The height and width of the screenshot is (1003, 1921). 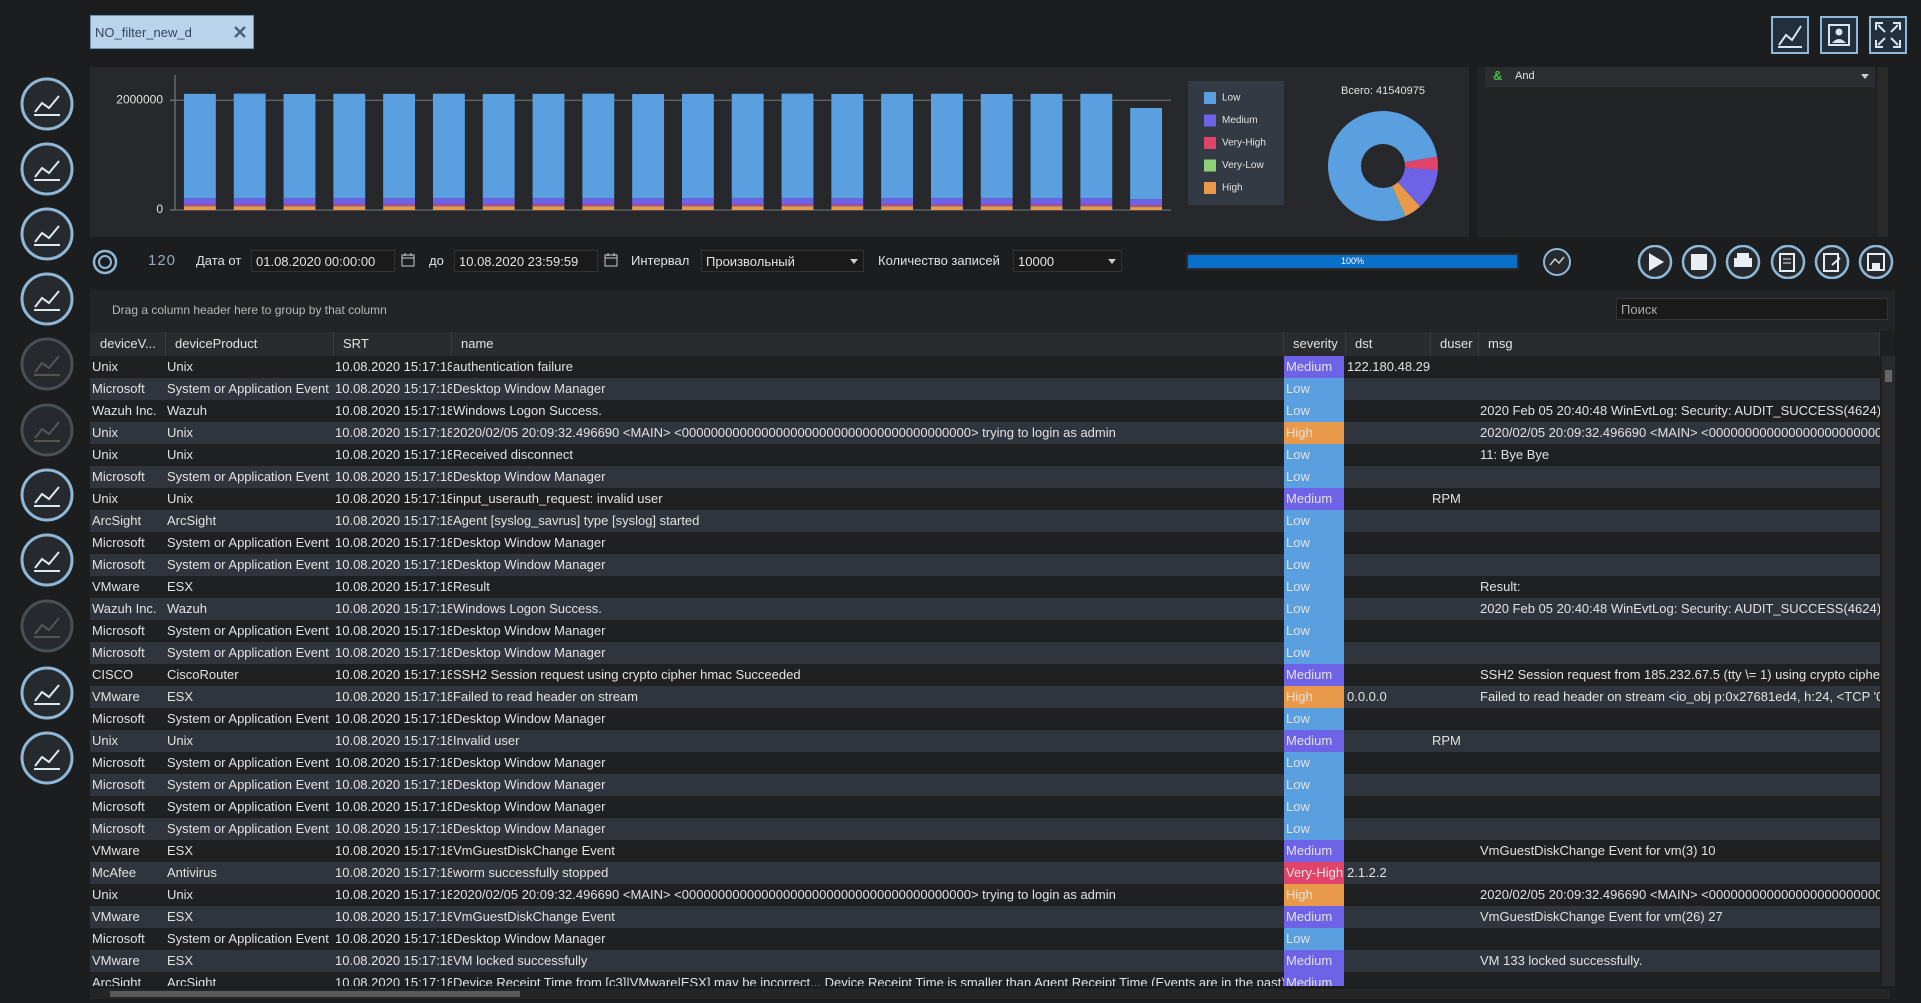 I want to click on table-cell: System or Application Event, so click(x=248, y=564).